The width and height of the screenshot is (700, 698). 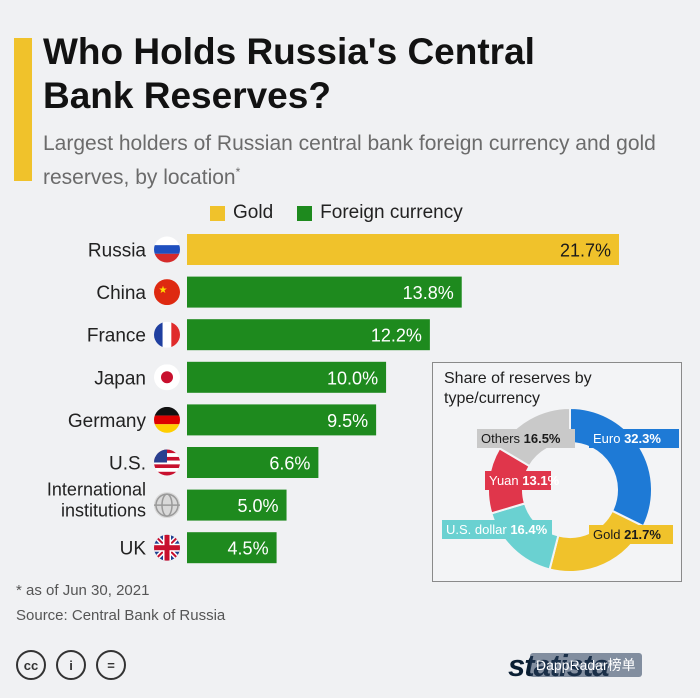 What do you see at coordinates (107, 421) in the screenshot?
I see `category-label: Germany` at bounding box center [107, 421].